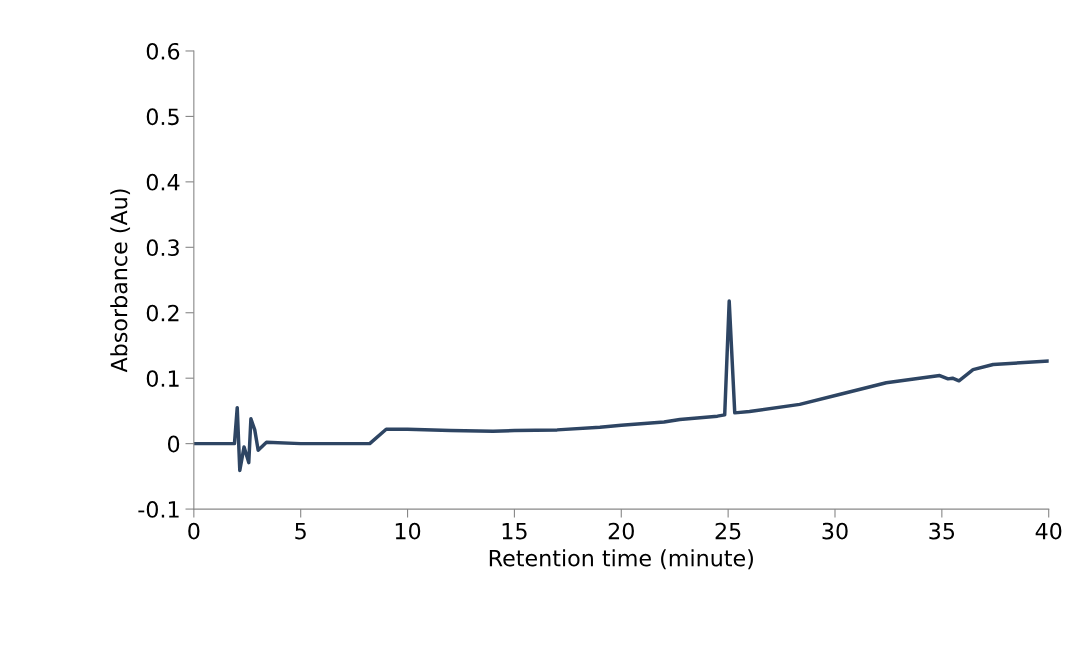 The width and height of the screenshot is (1089, 662). Describe the element at coordinates (942, 531) in the screenshot. I see `x-tick-label: 35` at that location.